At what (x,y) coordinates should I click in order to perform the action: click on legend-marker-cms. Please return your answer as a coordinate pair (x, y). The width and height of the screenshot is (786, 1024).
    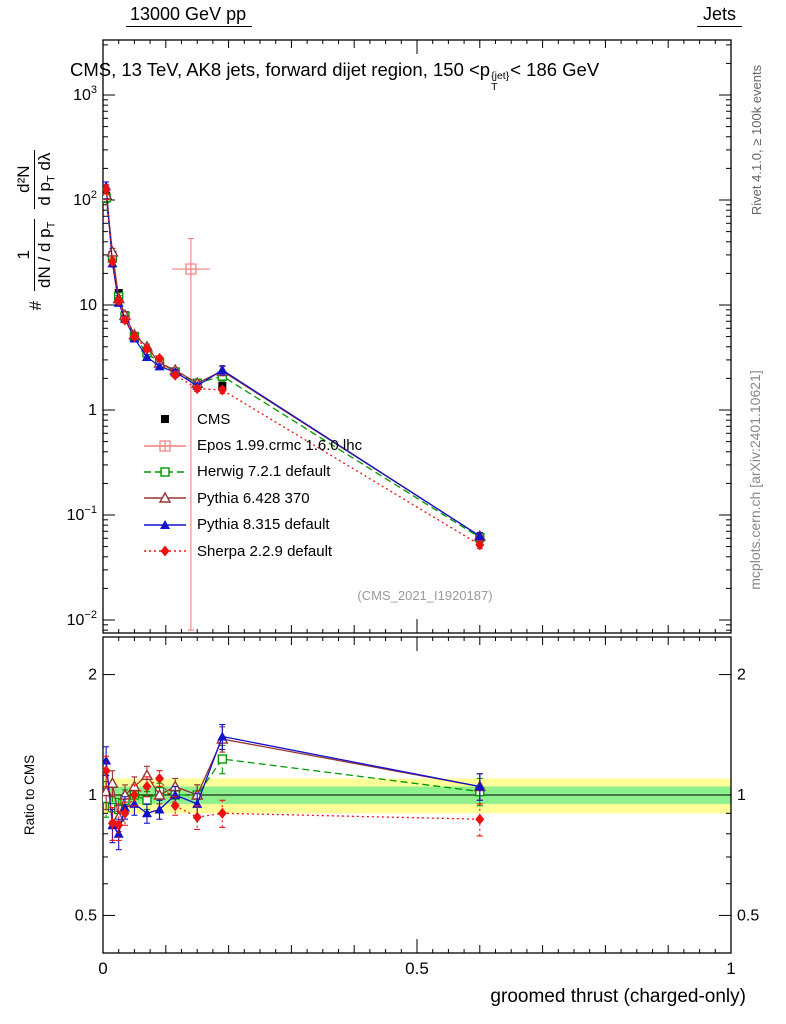
    Looking at the image, I should click on (165, 419).